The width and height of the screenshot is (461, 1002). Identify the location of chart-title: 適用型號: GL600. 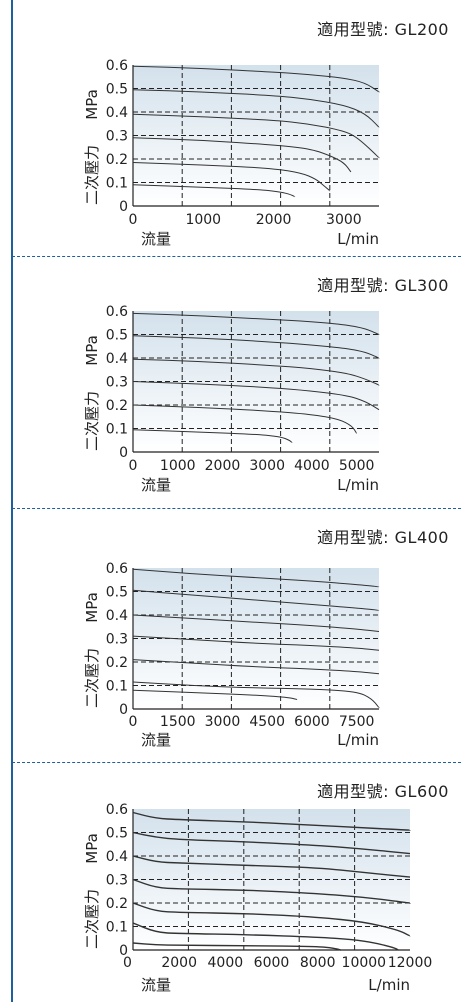
(383, 791).